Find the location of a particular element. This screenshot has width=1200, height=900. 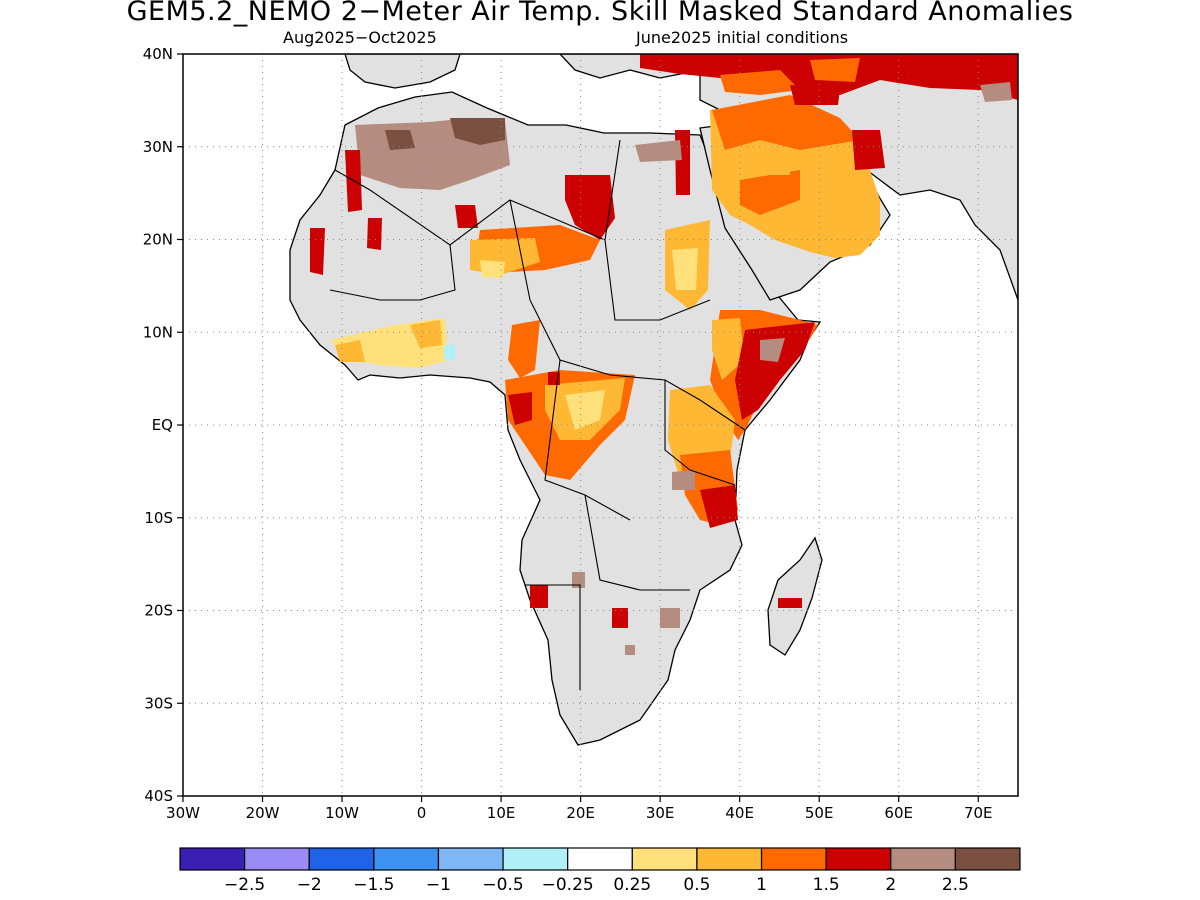

colorbar-label: 0.5 is located at coordinates (696, 885).